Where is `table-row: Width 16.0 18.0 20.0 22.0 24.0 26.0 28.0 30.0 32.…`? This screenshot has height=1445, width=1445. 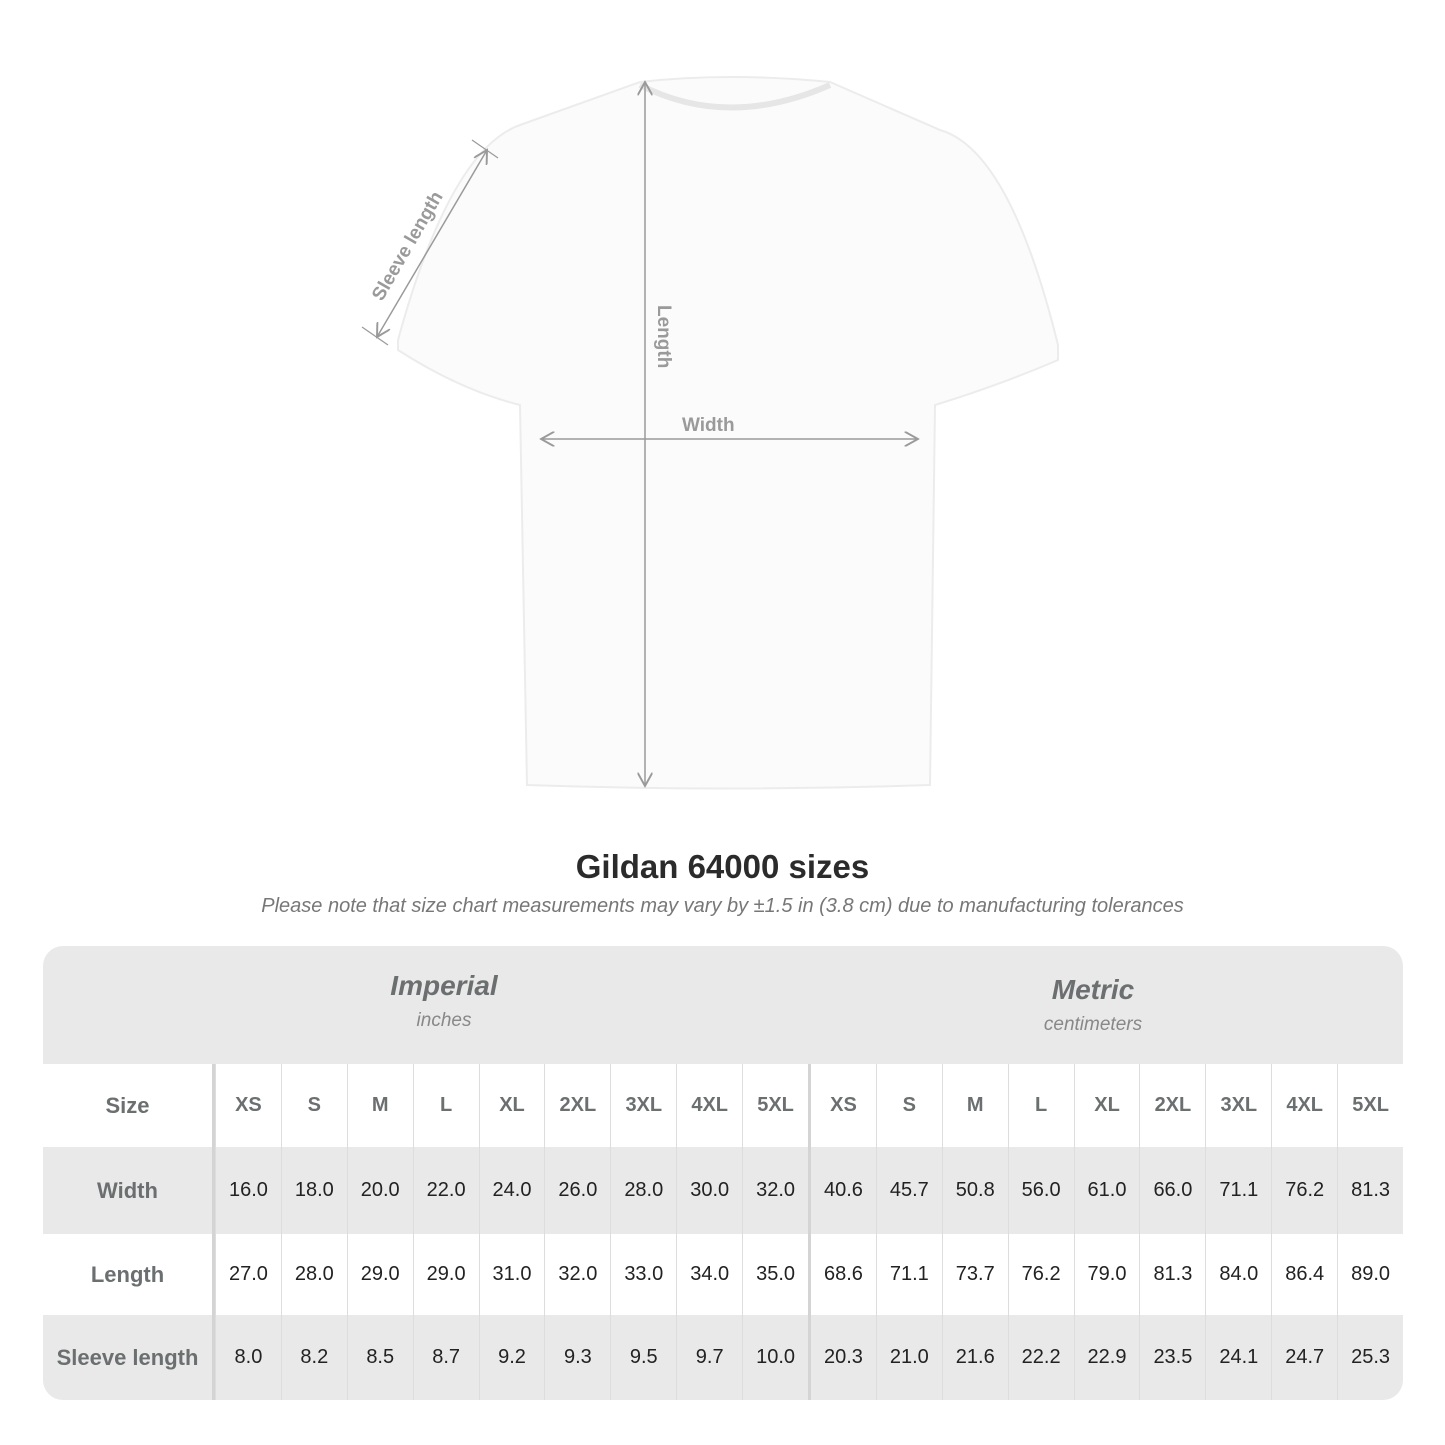
table-row: Width 16.0 18.0 20.0 22.0 24.0 26.0 28.0 30.0 32.… is located at coordinates (723, 1190).